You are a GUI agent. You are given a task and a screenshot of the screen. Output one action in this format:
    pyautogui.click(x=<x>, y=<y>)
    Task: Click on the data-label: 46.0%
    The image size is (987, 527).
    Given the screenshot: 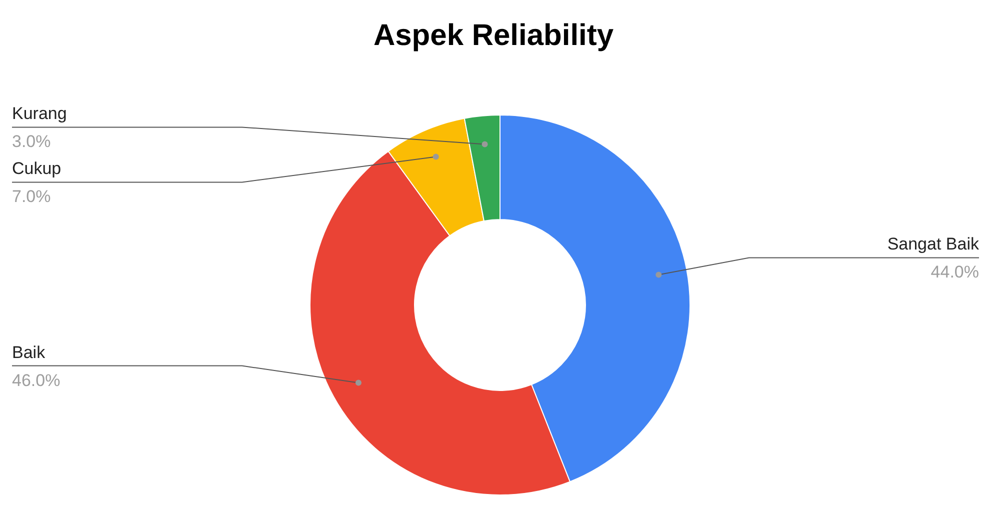 What is the action you would take?
    pyautogui.click(x=36, y=380)
    